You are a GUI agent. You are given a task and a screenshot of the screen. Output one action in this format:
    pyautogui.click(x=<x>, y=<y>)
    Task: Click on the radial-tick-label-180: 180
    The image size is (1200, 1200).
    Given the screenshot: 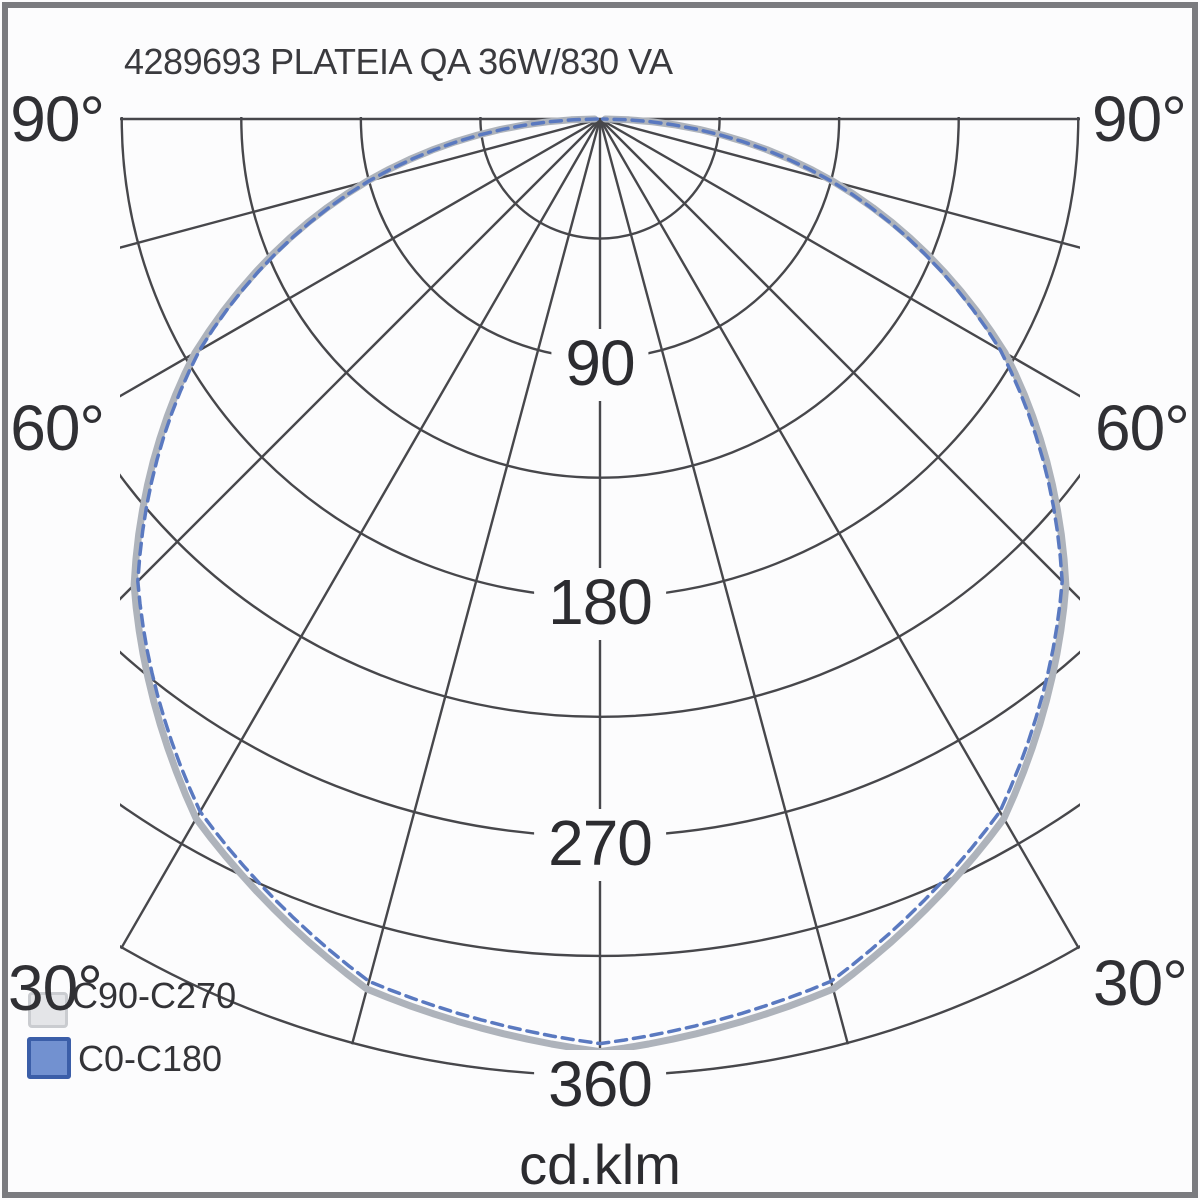 What is the action you would take?
    pyautogui.click(x=600, y=604)
    